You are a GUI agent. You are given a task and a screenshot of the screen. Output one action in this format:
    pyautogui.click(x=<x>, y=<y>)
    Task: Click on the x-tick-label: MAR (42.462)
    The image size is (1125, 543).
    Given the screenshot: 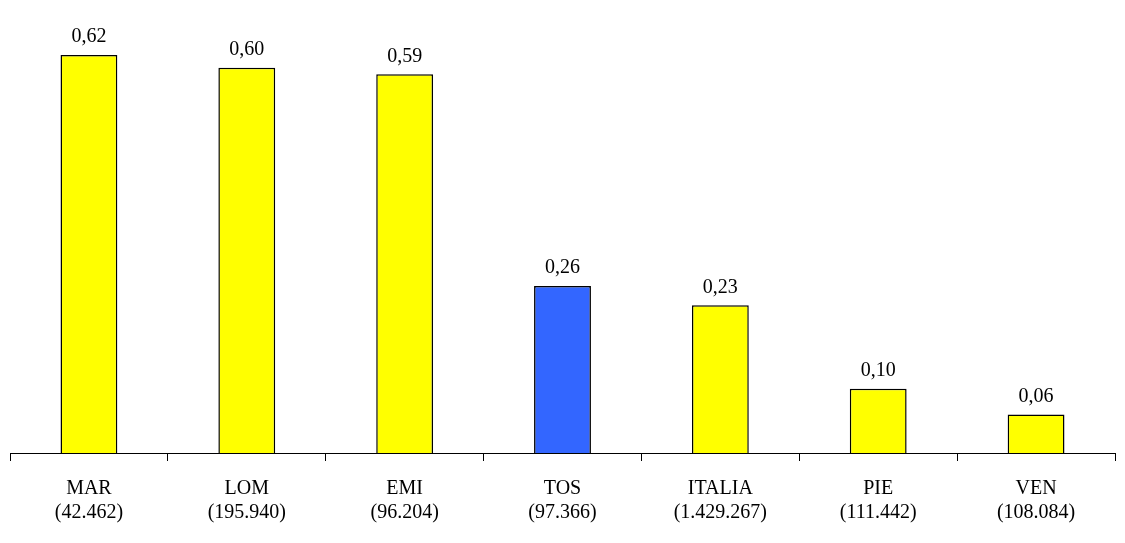 What is the action you would take?
    pyautogui.click(x=89, y=500)
    